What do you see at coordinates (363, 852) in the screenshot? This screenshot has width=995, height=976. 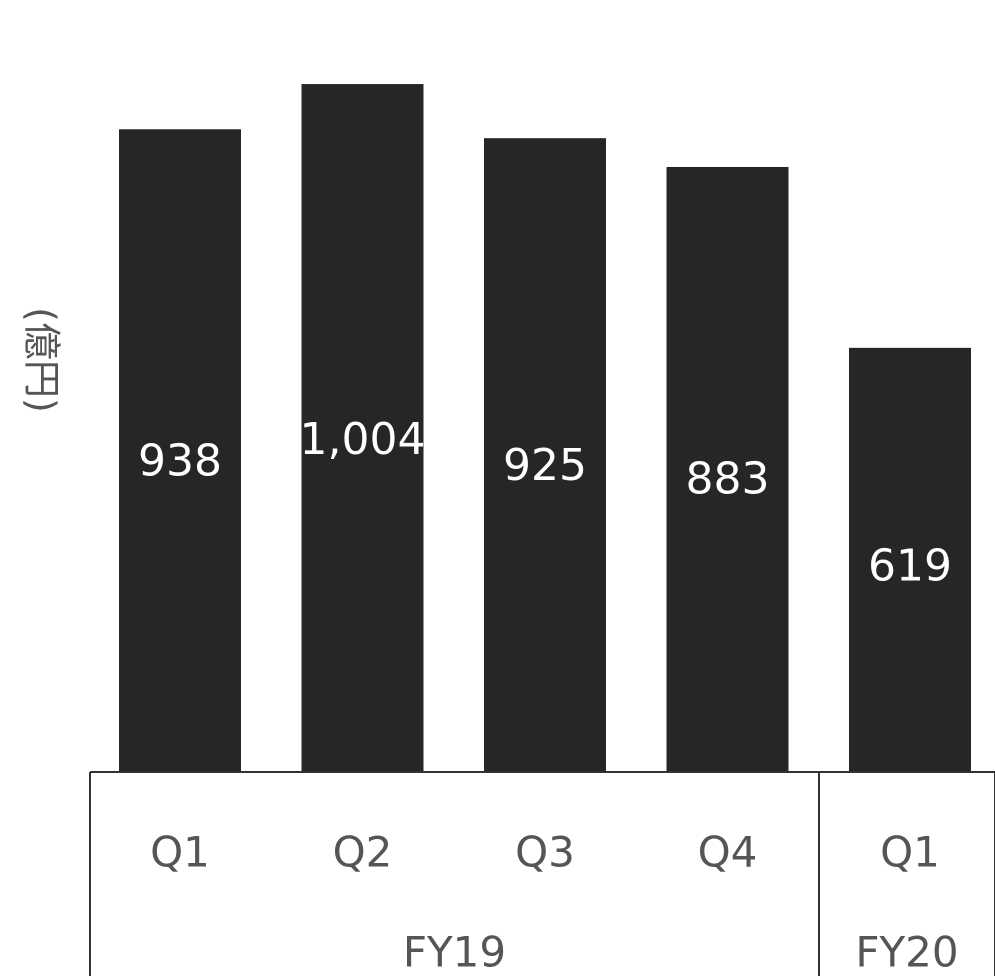 I see `x-tick-label: Q2` at bounding box center [363, 852].